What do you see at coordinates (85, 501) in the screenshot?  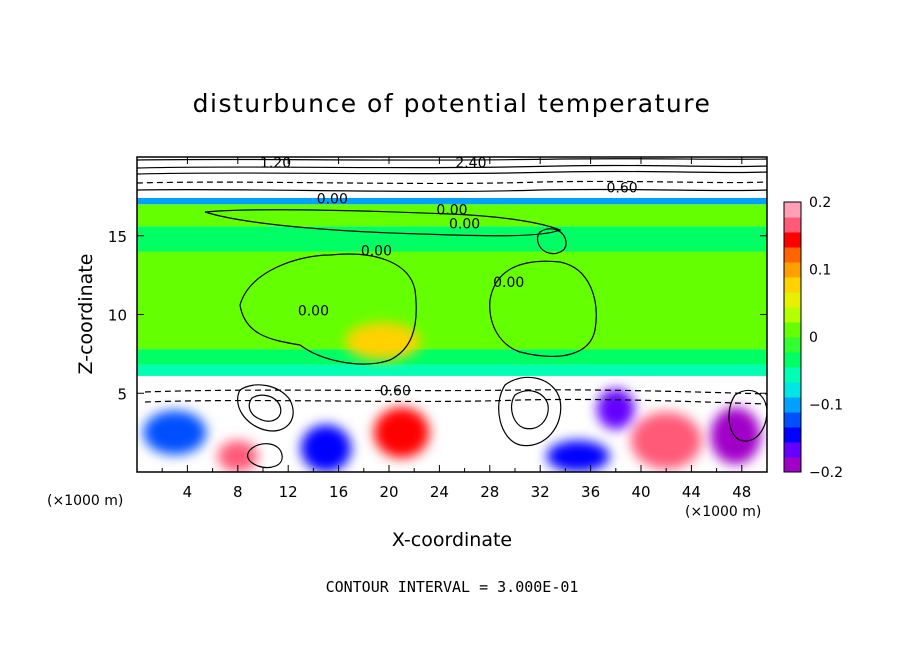 I see `x-unit-left: (×1000 m)` at bounding box center [85, 501].